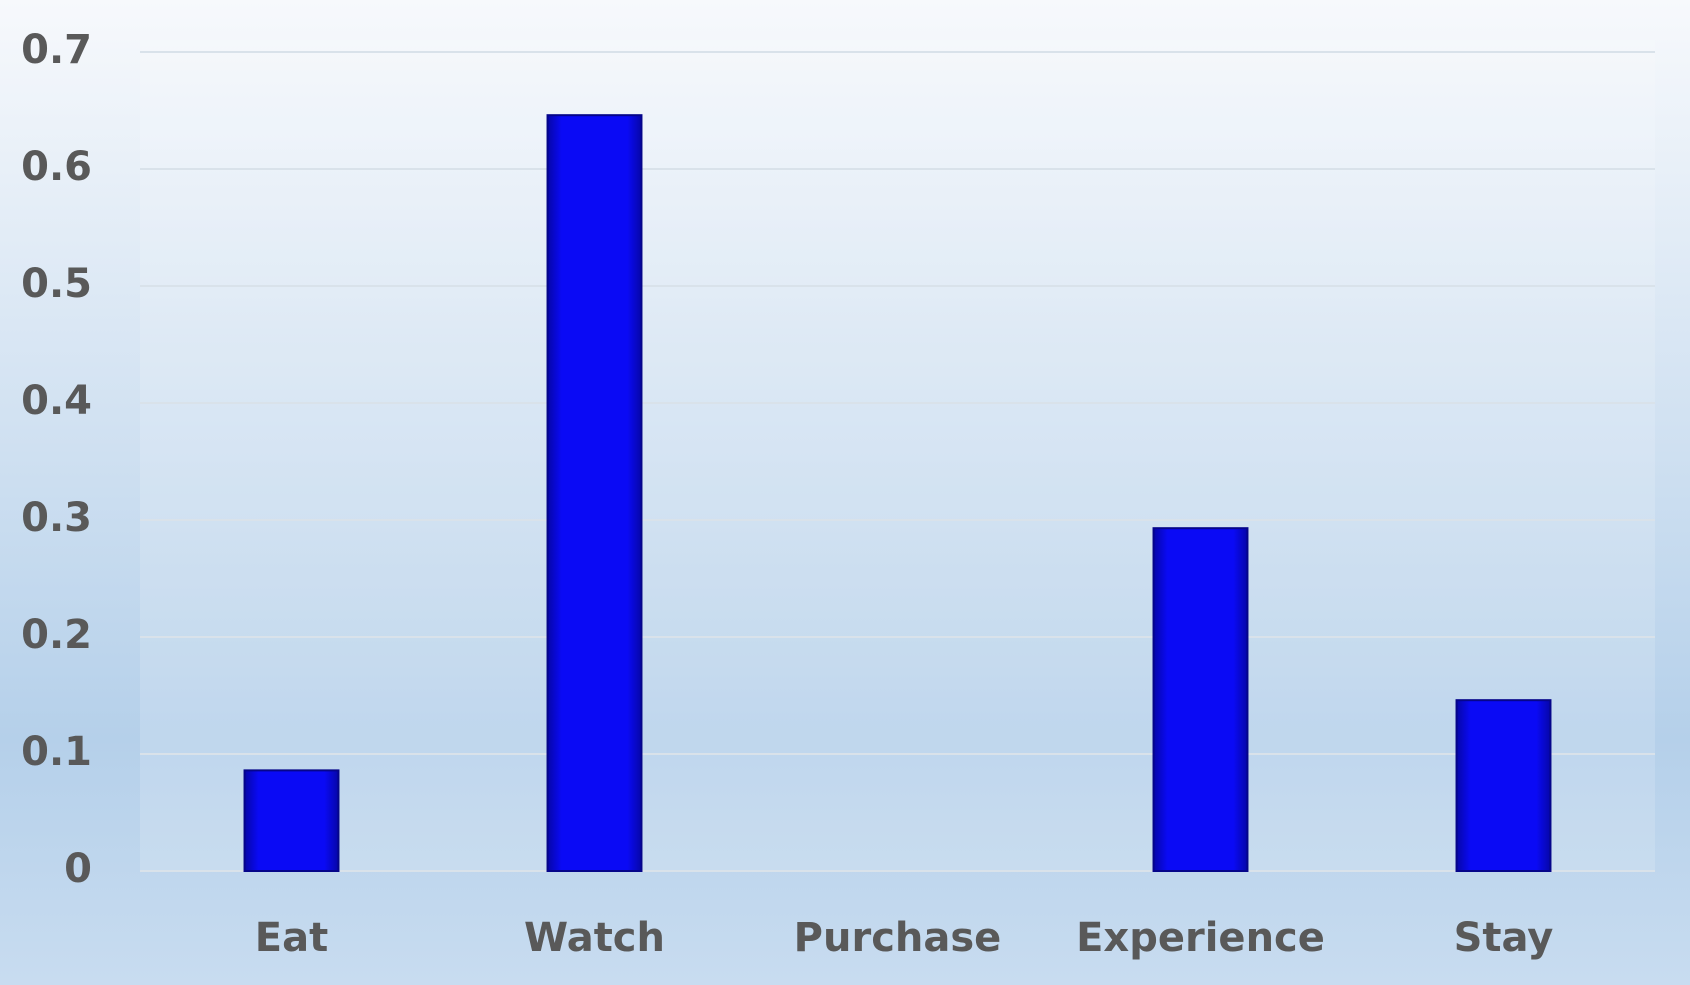  What do you see at coordinates (1200, 938) in the screenshot?
I see `x-tick-label: Experience` at bounding box center [1200, 938].